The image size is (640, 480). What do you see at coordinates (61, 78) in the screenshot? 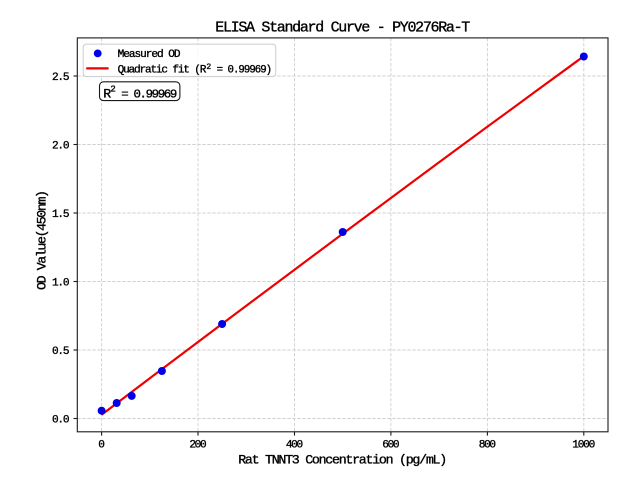
I see `svg-text: 2.5` at bounding box center [61, 78].